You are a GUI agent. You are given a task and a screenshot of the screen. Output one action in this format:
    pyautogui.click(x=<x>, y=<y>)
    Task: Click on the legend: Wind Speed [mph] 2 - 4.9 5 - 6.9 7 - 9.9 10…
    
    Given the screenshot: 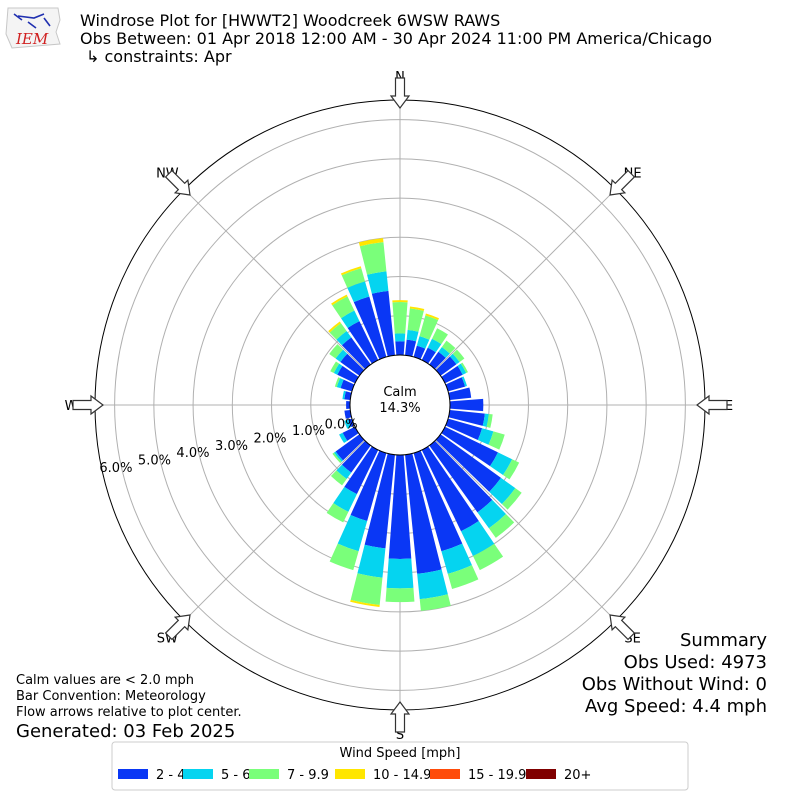 What is the action you would take?
    pyautogui.click(x=400, y=766)
    